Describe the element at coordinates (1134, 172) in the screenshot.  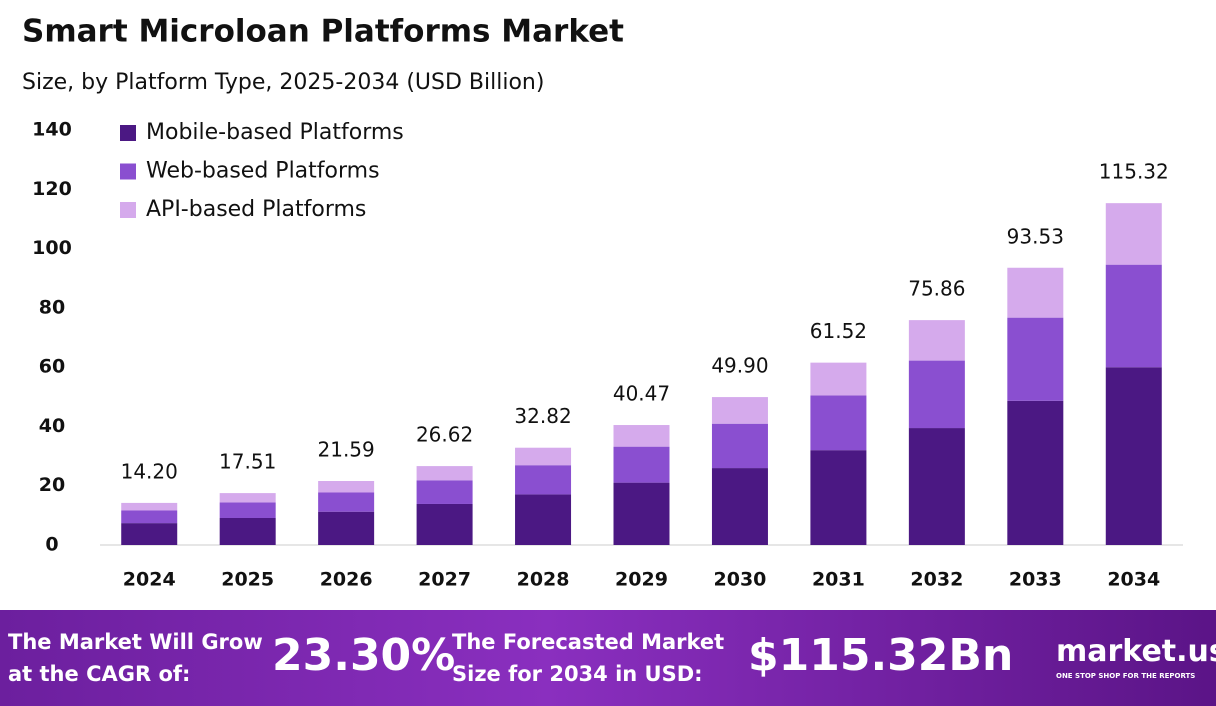
I see `total-label: 115.32` at that location.